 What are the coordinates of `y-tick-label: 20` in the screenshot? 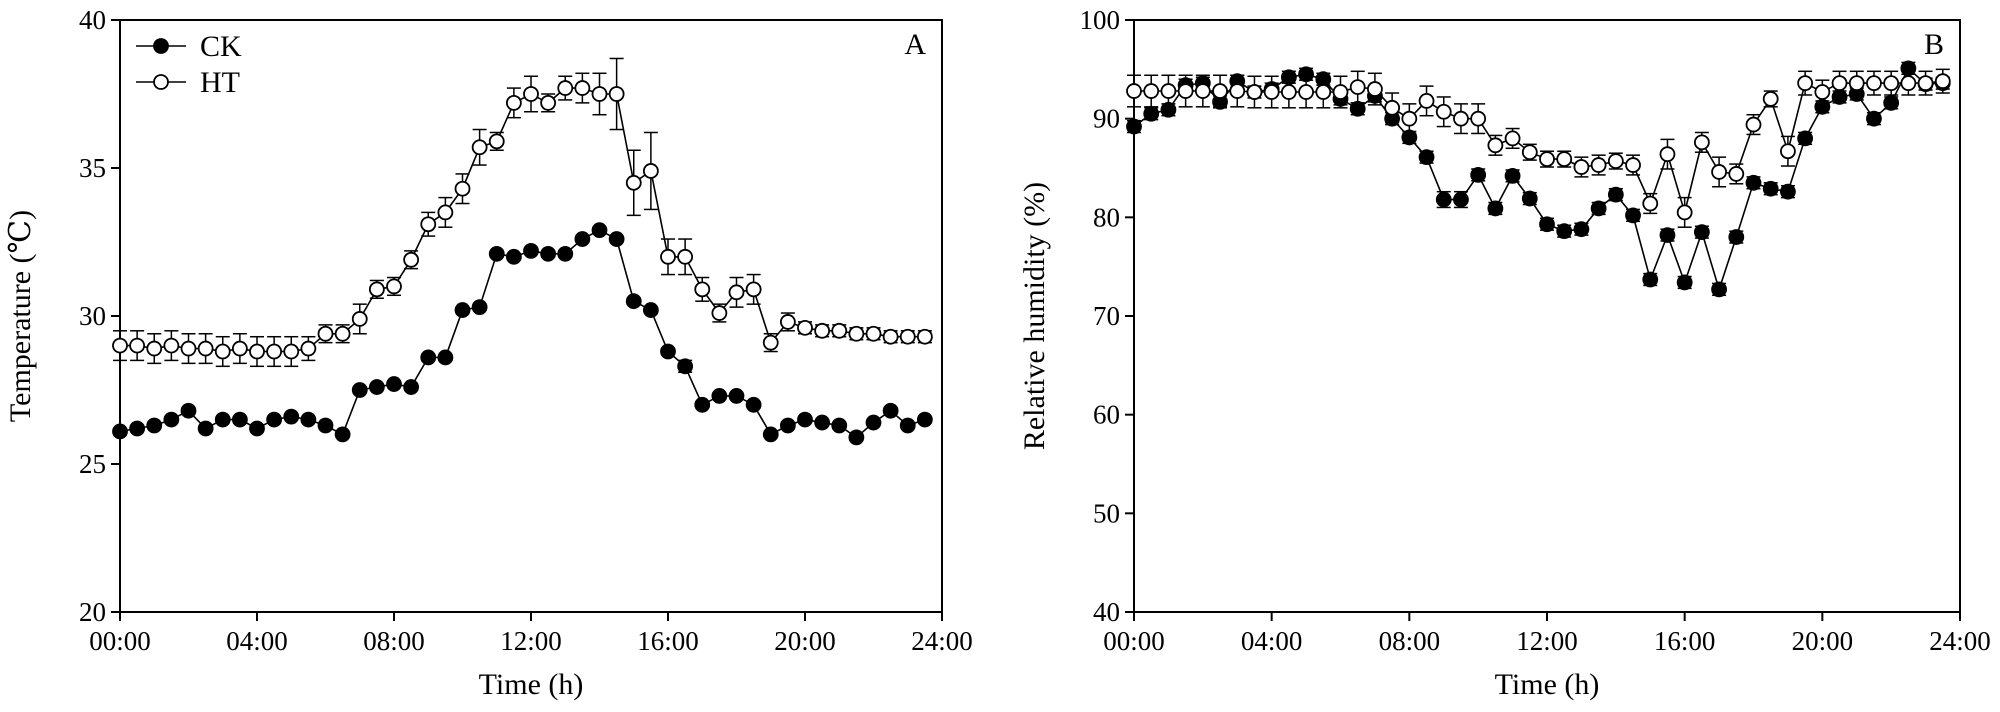 It's located at (92, 612).